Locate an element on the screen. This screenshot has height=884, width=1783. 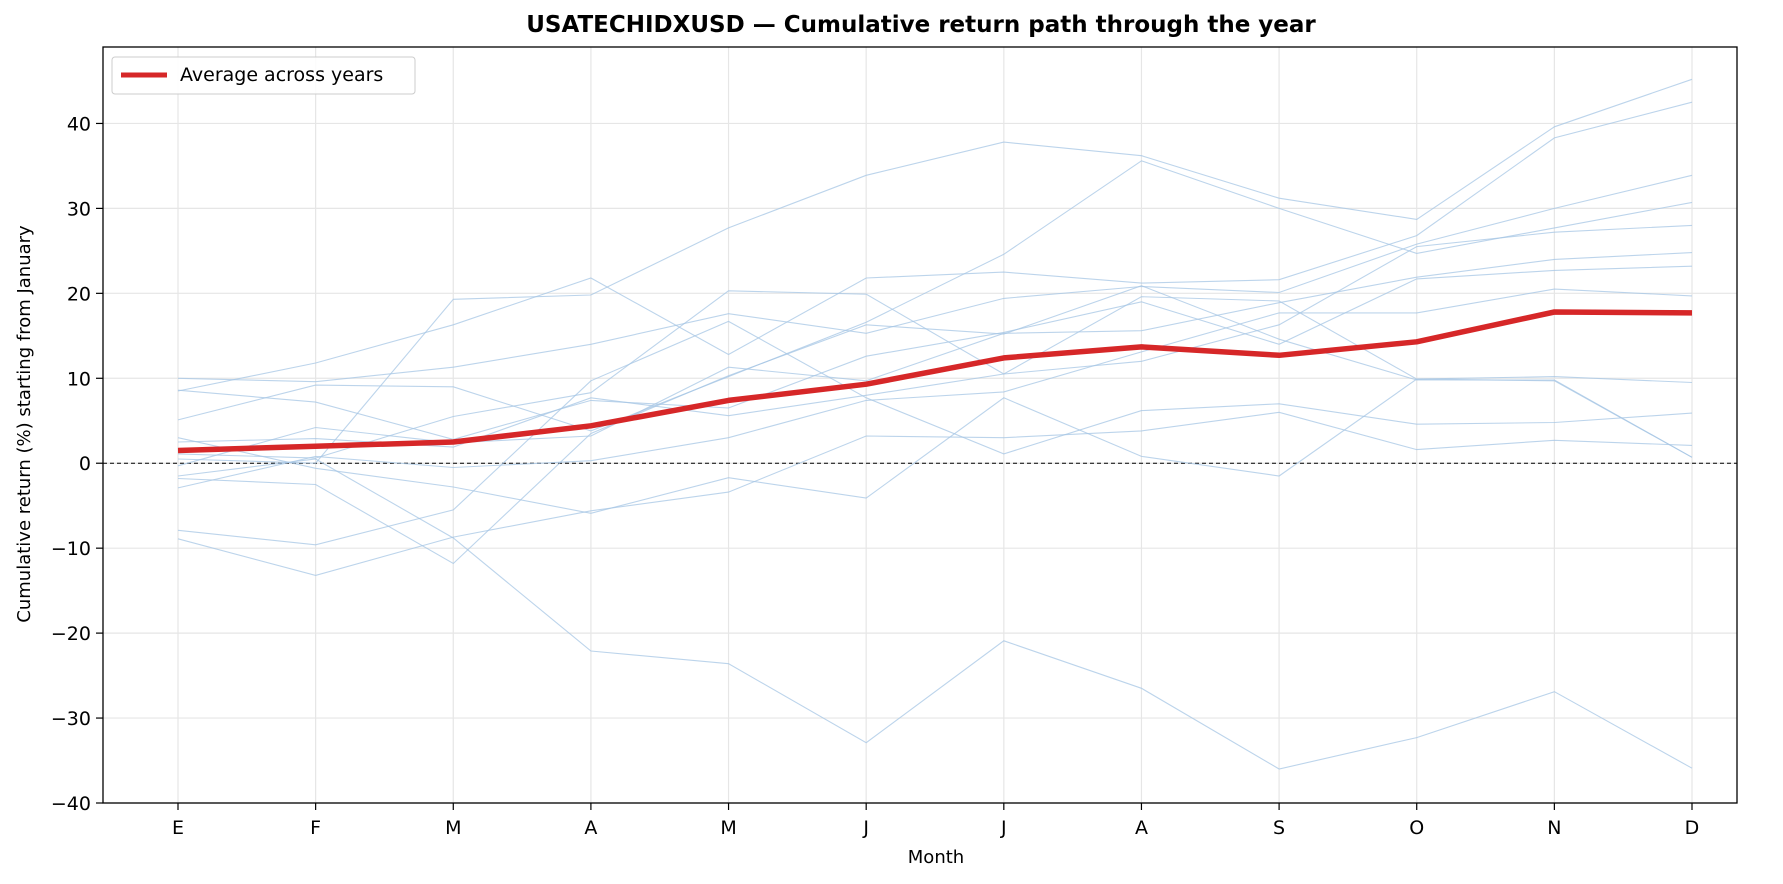
x-tick-label: O is located at coordinates (1416, 828).